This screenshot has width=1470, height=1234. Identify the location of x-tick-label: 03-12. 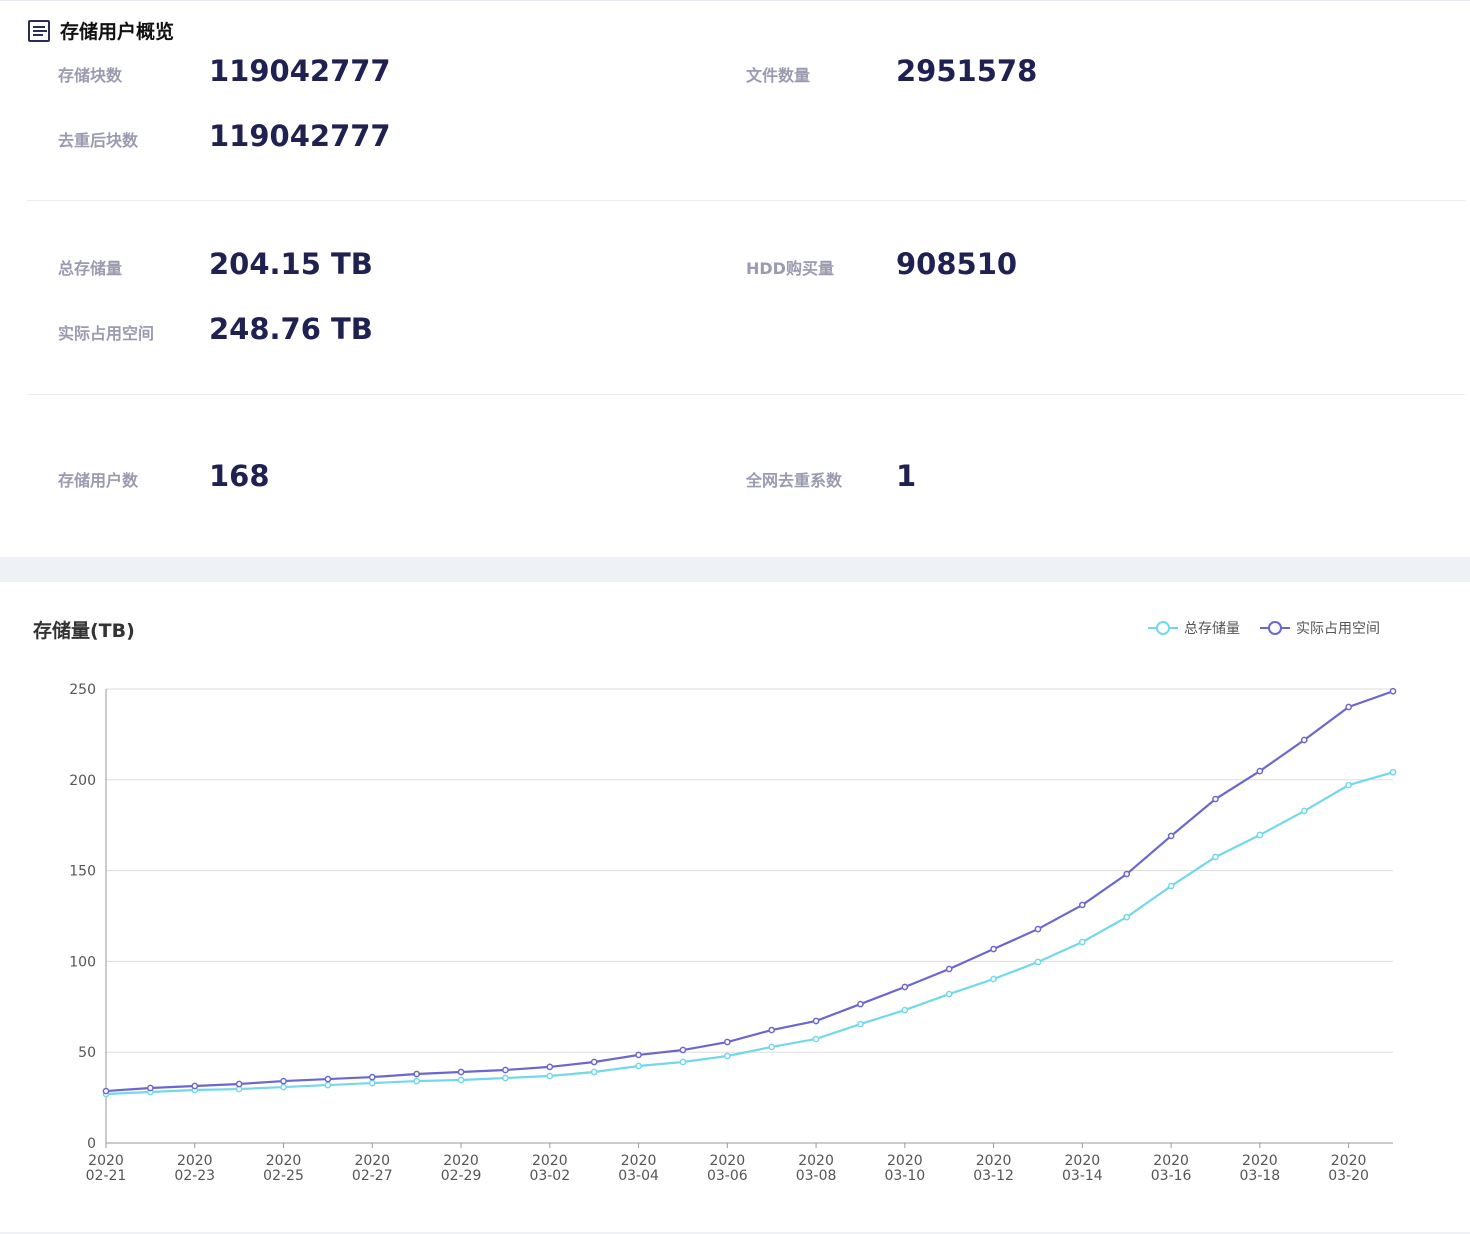
(993, 1176).